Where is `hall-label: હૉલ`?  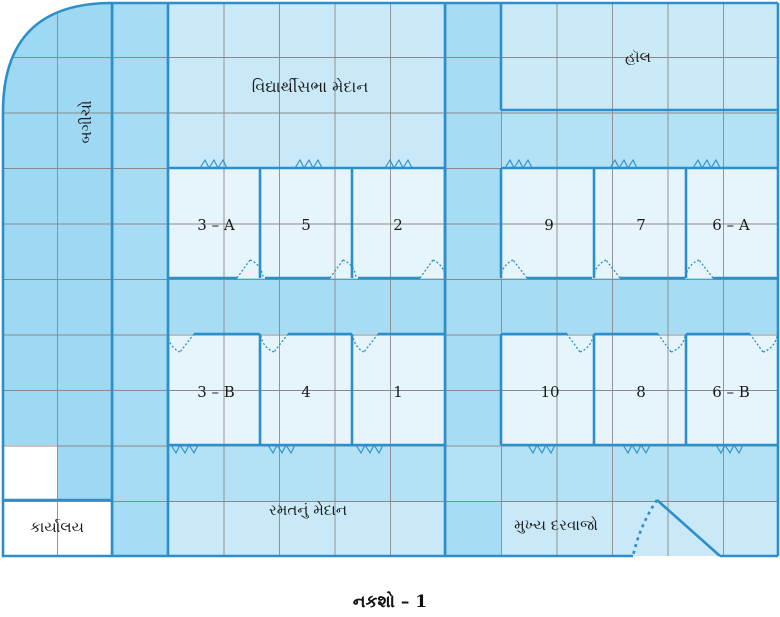
hall-label: હૉલ is located at coordinates (638, 57).